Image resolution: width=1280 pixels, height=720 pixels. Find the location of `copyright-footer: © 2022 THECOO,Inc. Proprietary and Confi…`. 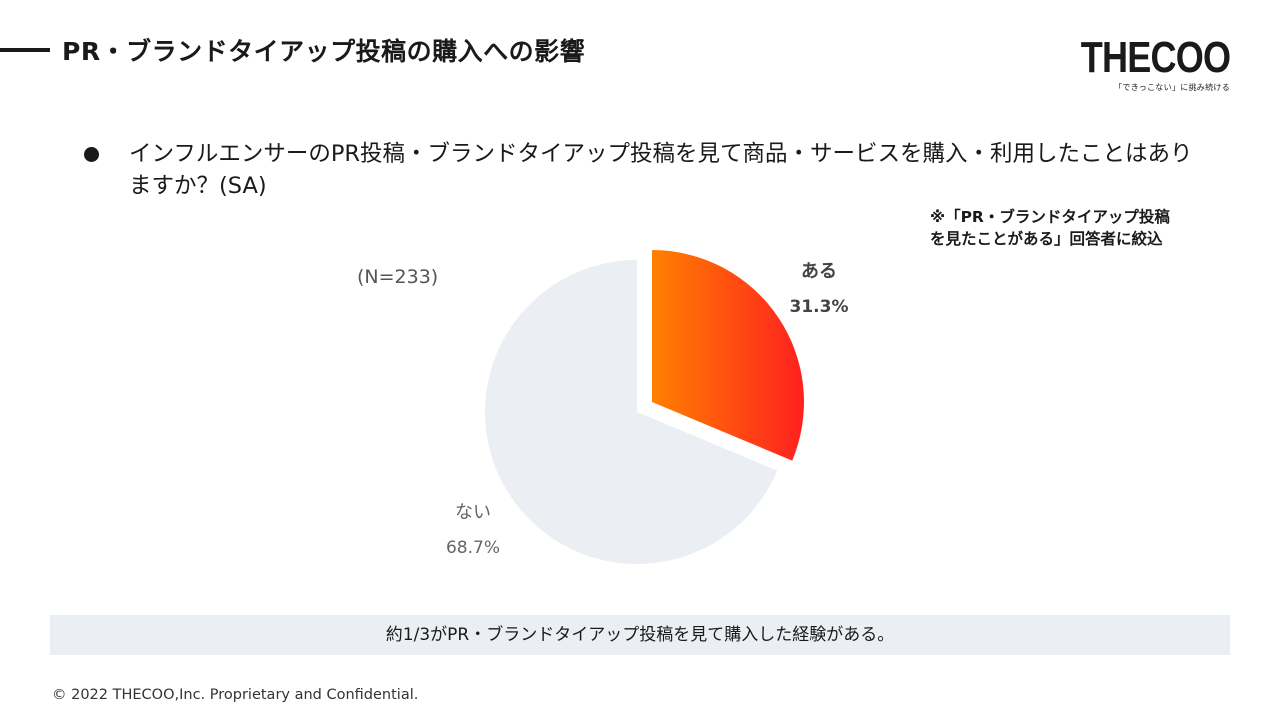

copyright-footer: © 2022 THECOO,Inc. Proprietary and Confi… is located at coordinates (235, 695).